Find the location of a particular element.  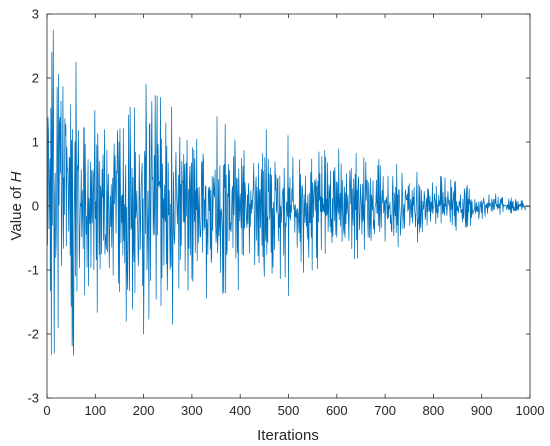

y-axis-label-variable: H is located at coordinates (16, 176).